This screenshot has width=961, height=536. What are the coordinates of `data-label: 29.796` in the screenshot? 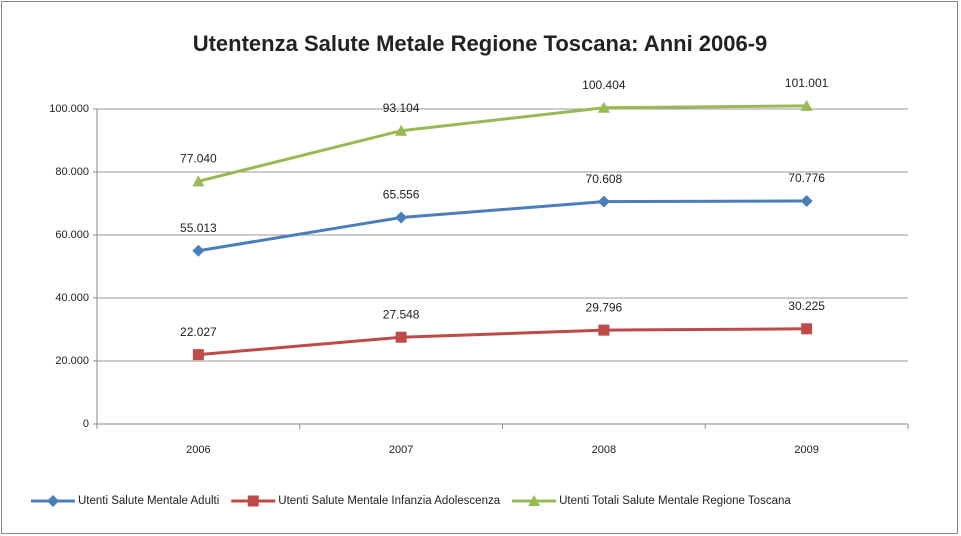 It's located at (604, 307).